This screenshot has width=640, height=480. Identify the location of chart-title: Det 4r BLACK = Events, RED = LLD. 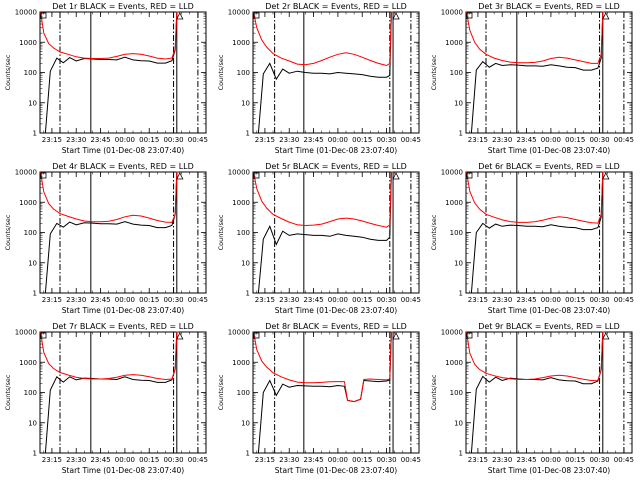
(123, 166).